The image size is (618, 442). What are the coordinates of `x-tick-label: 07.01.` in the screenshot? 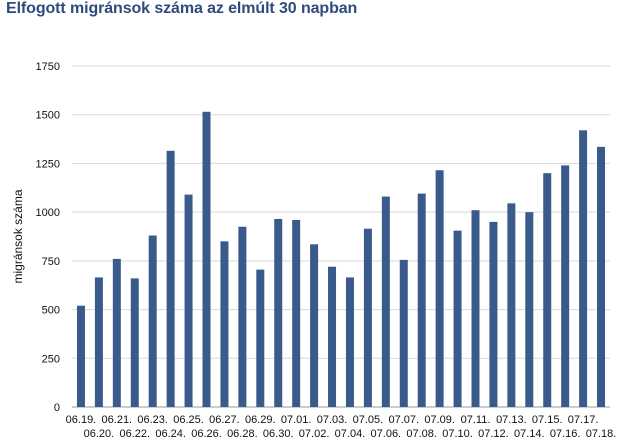 It's located at (296, 420).